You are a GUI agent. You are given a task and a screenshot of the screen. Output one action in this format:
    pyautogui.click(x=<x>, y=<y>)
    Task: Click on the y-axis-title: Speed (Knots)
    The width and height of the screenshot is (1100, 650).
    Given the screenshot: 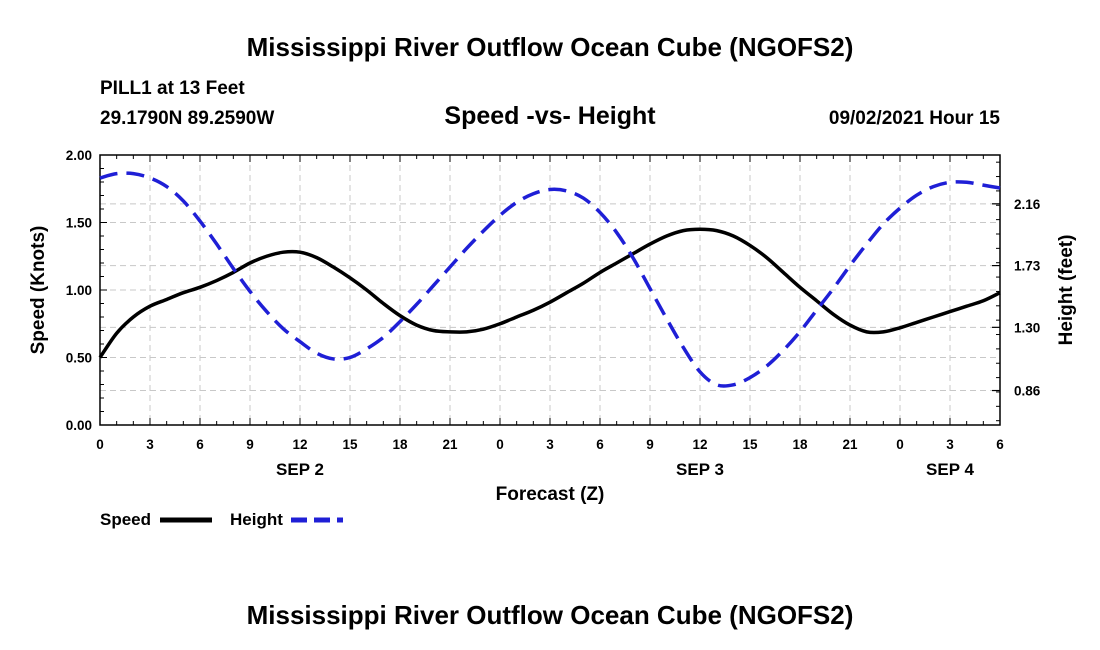 What is the action you would take?
    pyautogui.click(x=38, y=290)
    